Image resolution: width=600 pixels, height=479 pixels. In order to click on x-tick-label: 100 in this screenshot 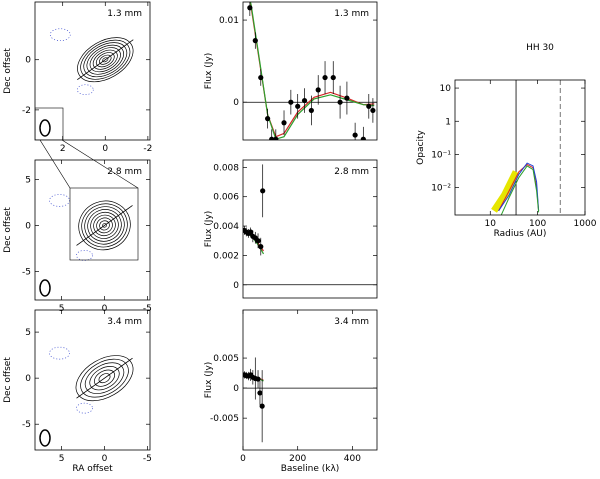, I will do `click(537, 224)`.